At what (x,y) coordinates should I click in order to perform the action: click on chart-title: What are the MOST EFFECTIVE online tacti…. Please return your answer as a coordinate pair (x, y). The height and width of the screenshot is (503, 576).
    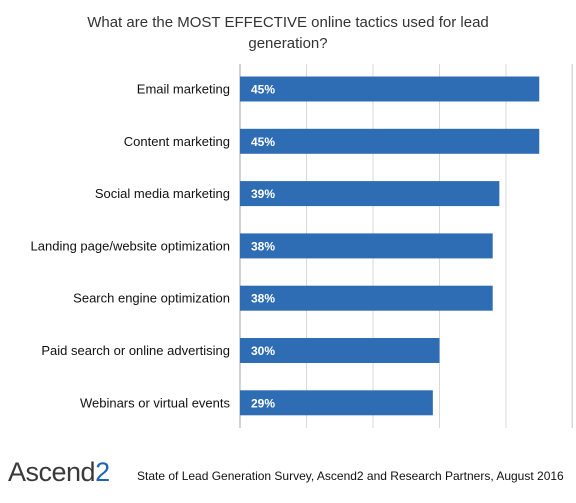
    Looking at the image, I should click on (288, 33).